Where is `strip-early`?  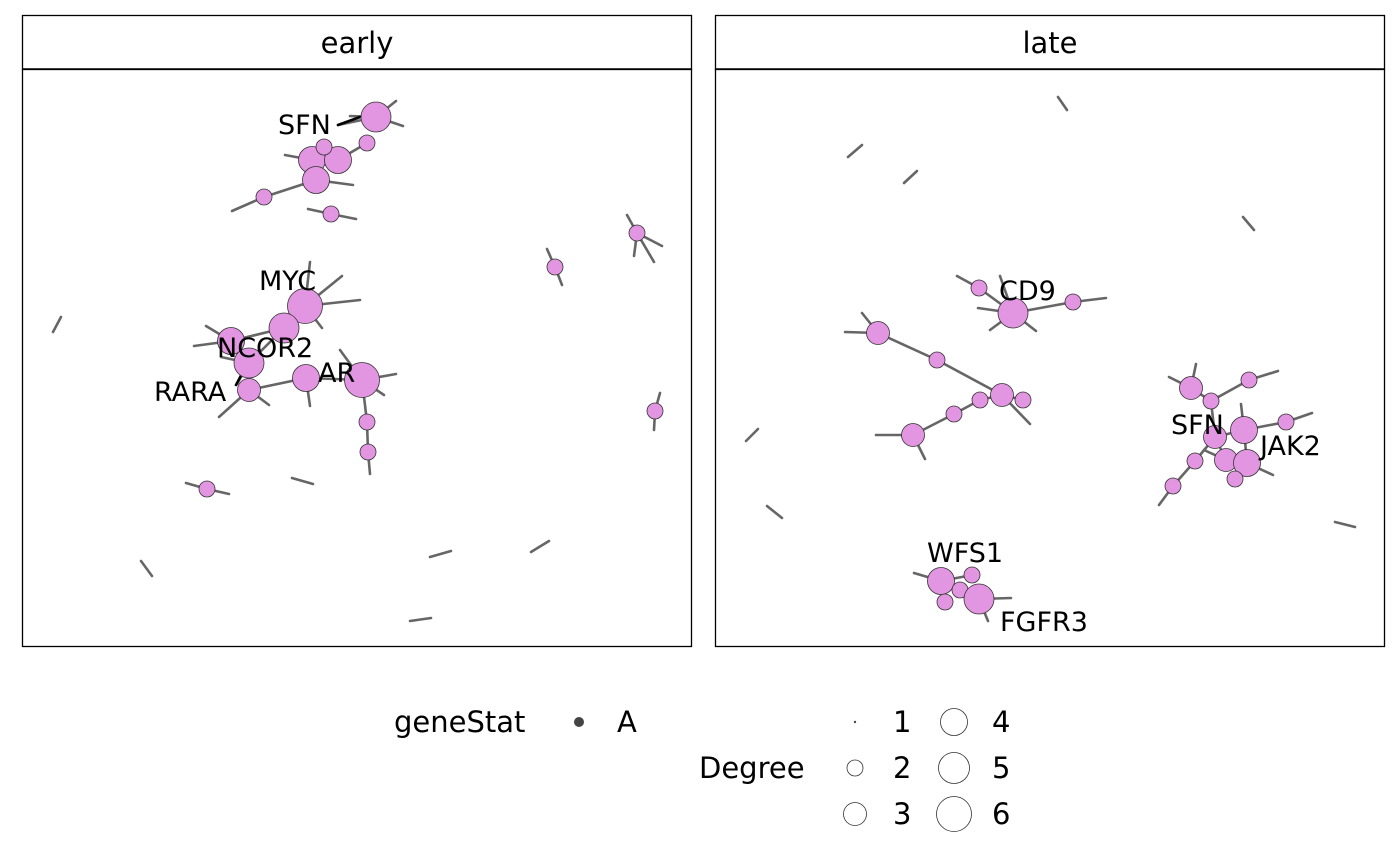 strip-early is located at coordinates (357, 42).